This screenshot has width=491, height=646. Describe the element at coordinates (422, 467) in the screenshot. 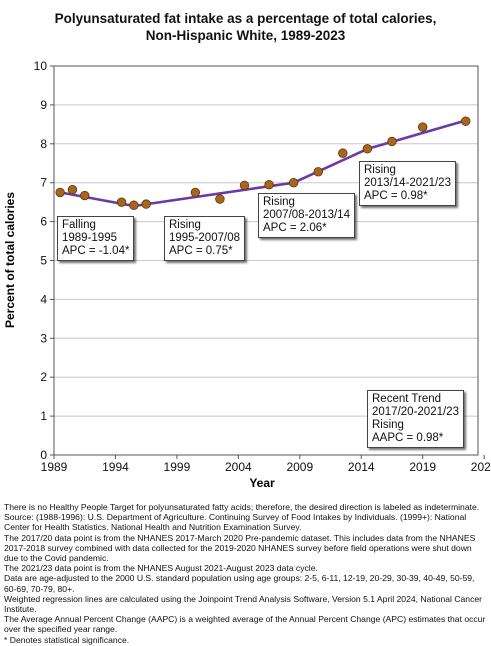

I see `x-tick-label: 2019` at that location.